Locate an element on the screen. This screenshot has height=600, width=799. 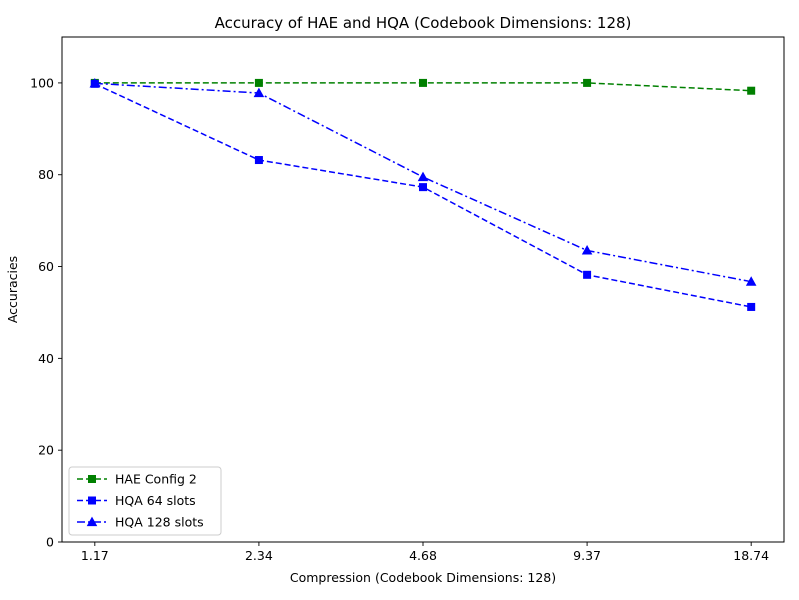
legend-item: HQA 64 slots is located at coordinates (136, 500).